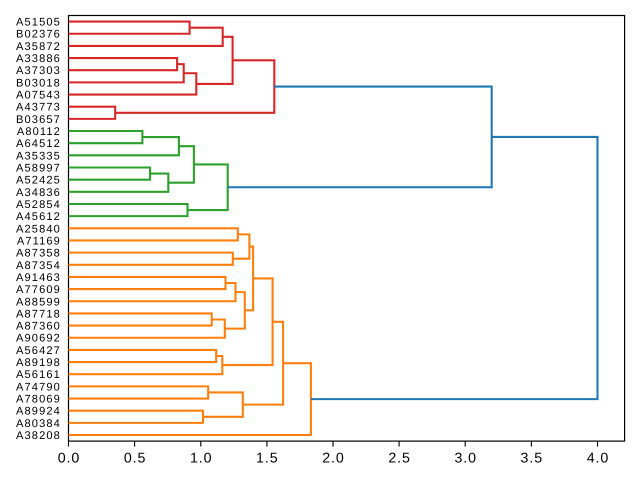 The image size is (640, 480). What do you see at coordinates (598, 458) in the screenshot?
I see `svg-text: 4.0` at bounding box center [598, 458].